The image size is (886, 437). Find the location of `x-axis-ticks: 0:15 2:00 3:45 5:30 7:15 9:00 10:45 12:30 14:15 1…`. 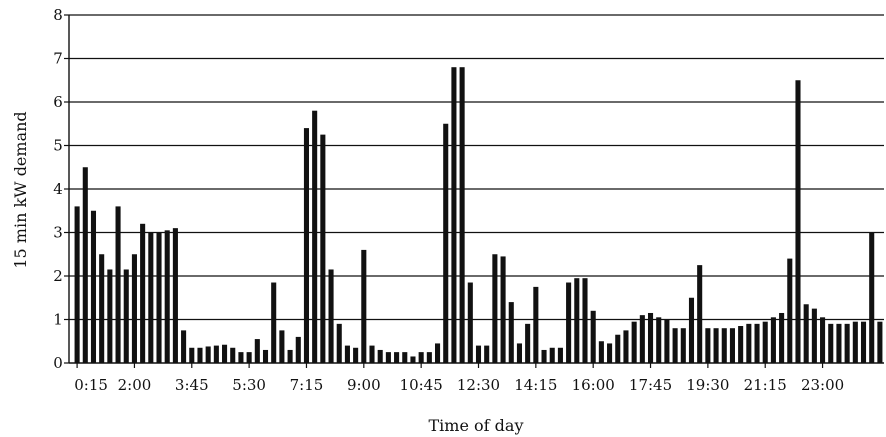

x-axis-ticks: 0:15 2:00 3:45 5:30 7:15 9:00 10:45 12:30 14:15 1… is located at coordinates (459, 378).